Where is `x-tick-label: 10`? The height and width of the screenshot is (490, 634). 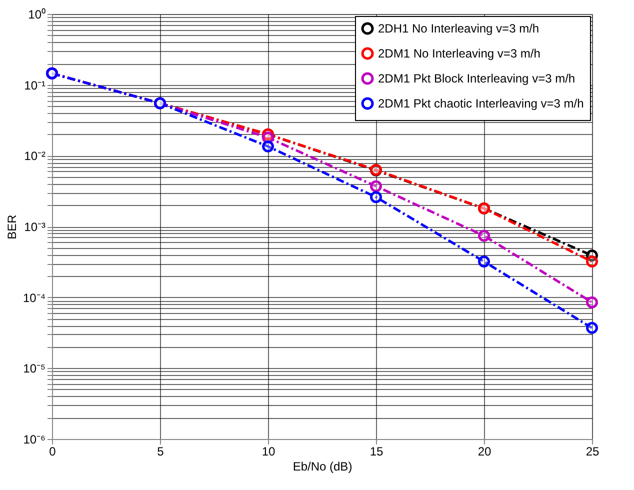
x-tick-label: 10 is located at coordinates (269, 451).